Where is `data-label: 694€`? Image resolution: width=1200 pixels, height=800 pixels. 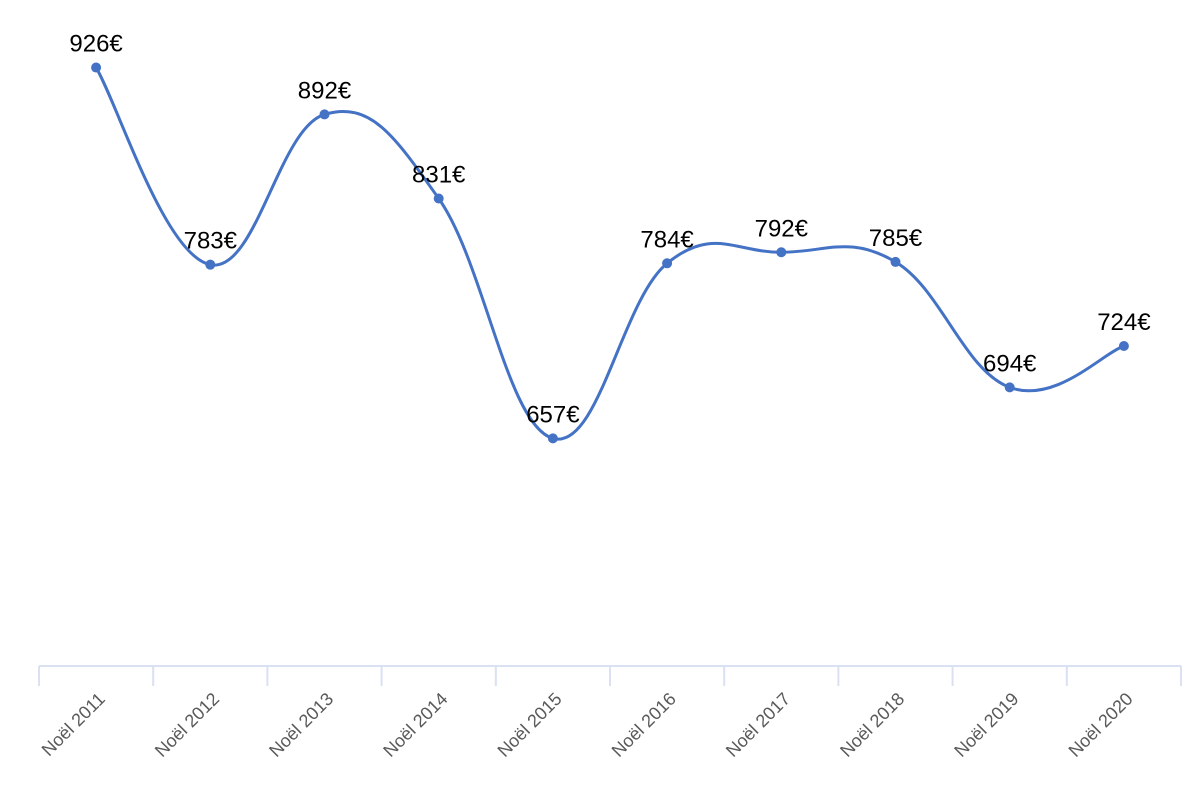
data-label: 694€ is located at coordinates (1010, 363).